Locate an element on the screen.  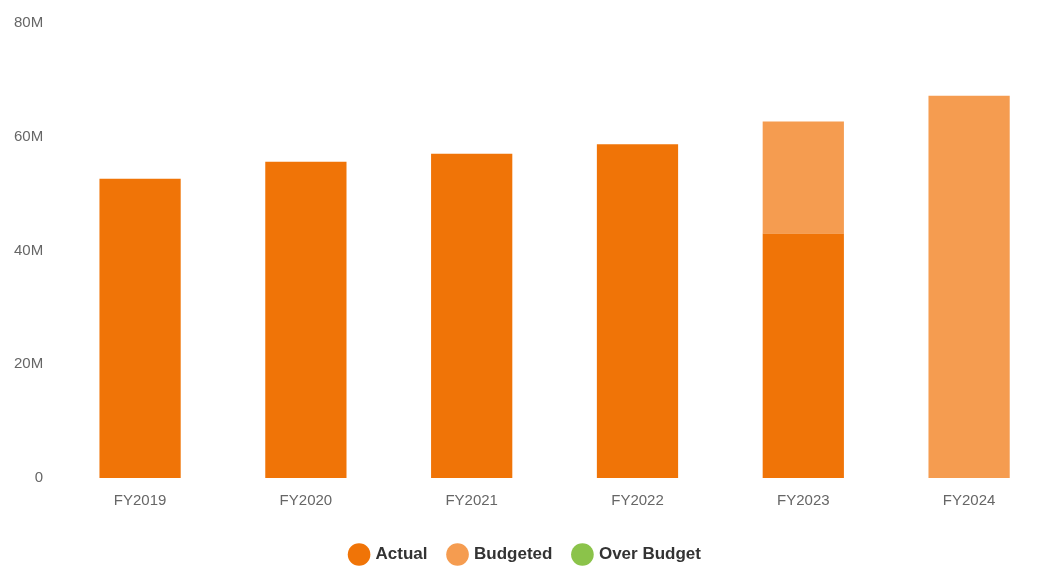
legend-label: Actual is located at coordinates (401, 554).